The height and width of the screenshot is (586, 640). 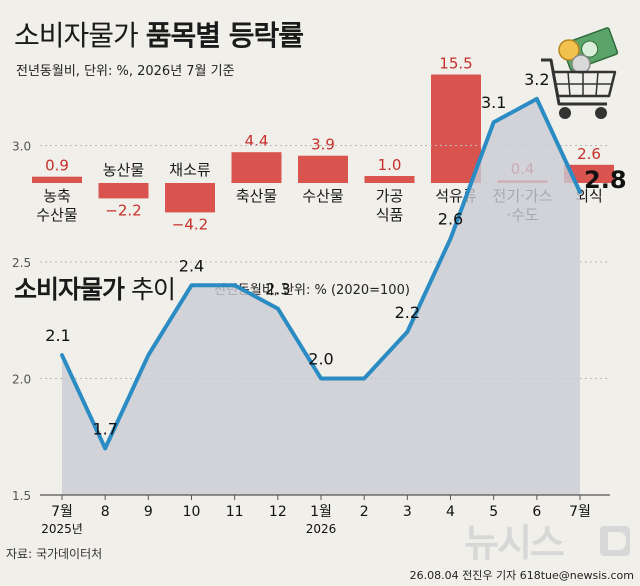 I want to click on x-tick-label-3: 10, so click(x=192, y=512).